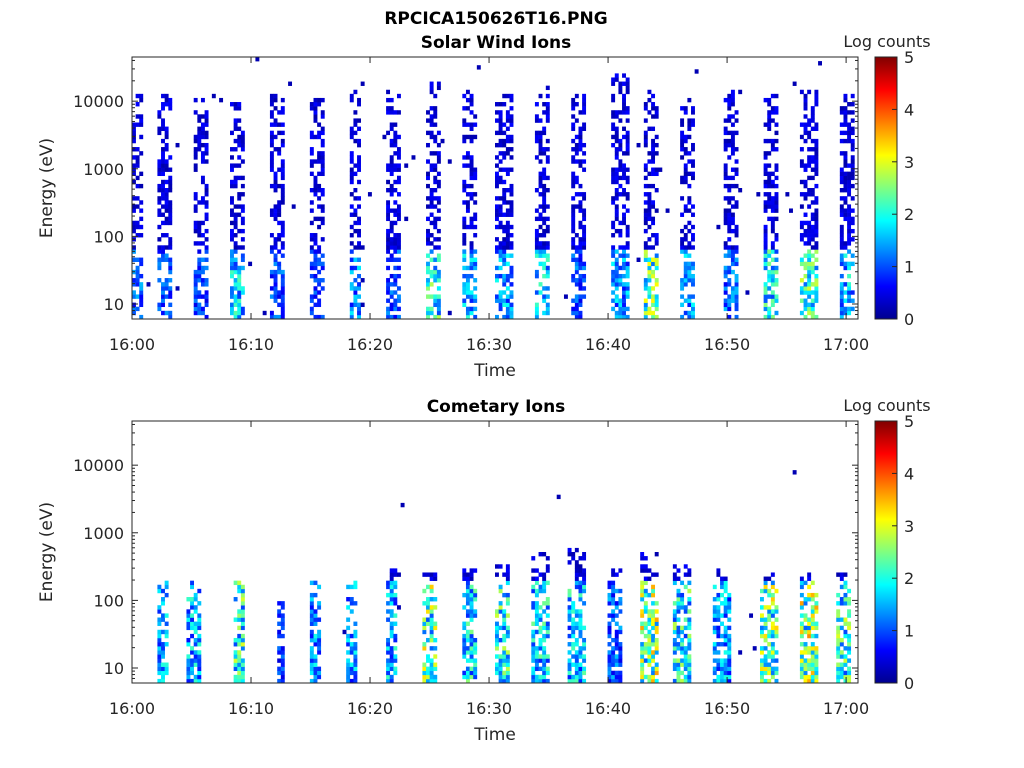 Image resolution: width=1024 pixels, height=768 pixels. What do you see at coordinates (727, 708) in the screenshot?
I see `x-tick-label: 16:50` at bounding box center [727, 708].